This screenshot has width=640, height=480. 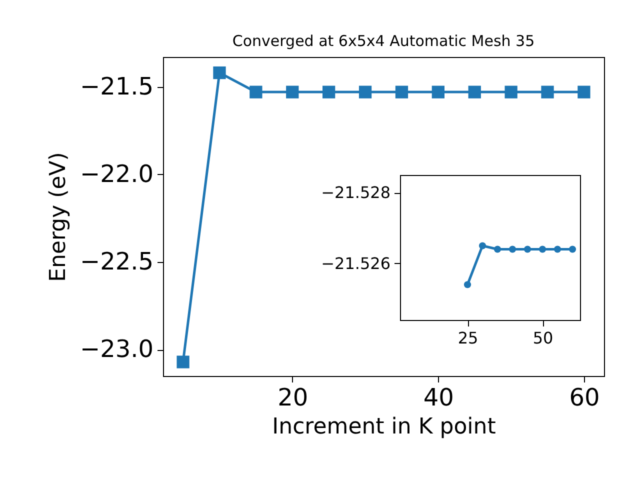 I want to click on x-tick-label: 25, so click(x=468, y=338).